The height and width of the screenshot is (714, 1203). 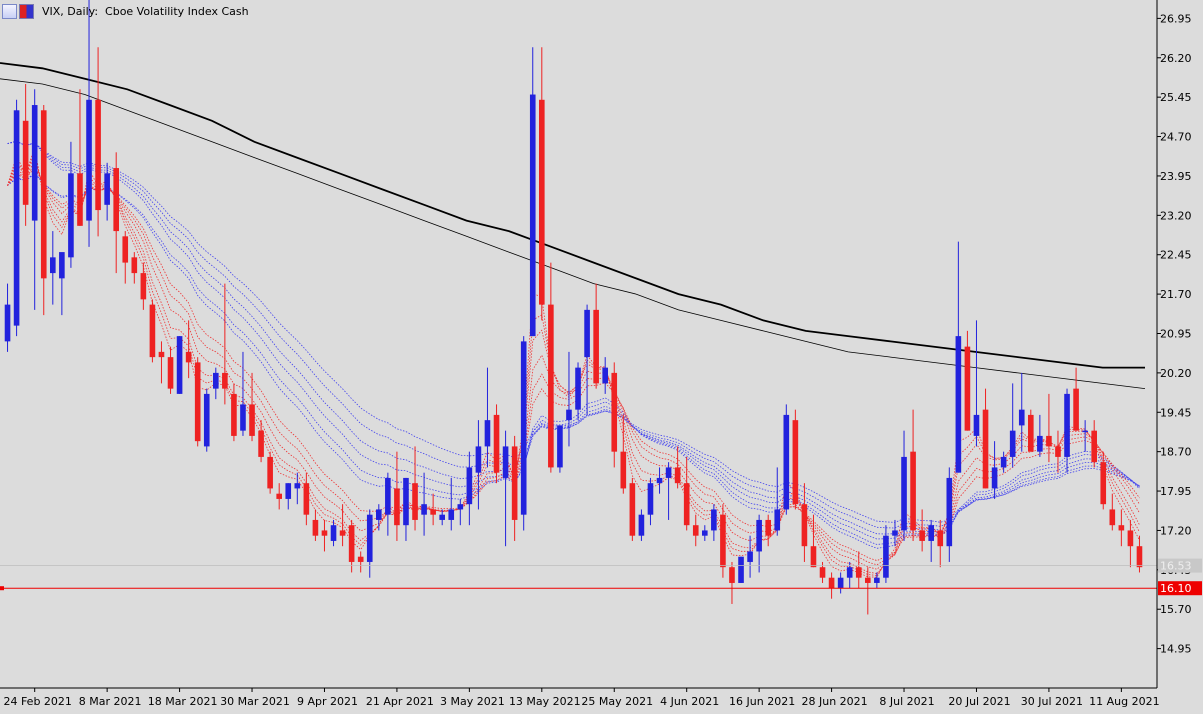 What do you see at coordinates (9, 11) in the screenshot?
I see `chart-window-icon` at bounding box center [9, 11].